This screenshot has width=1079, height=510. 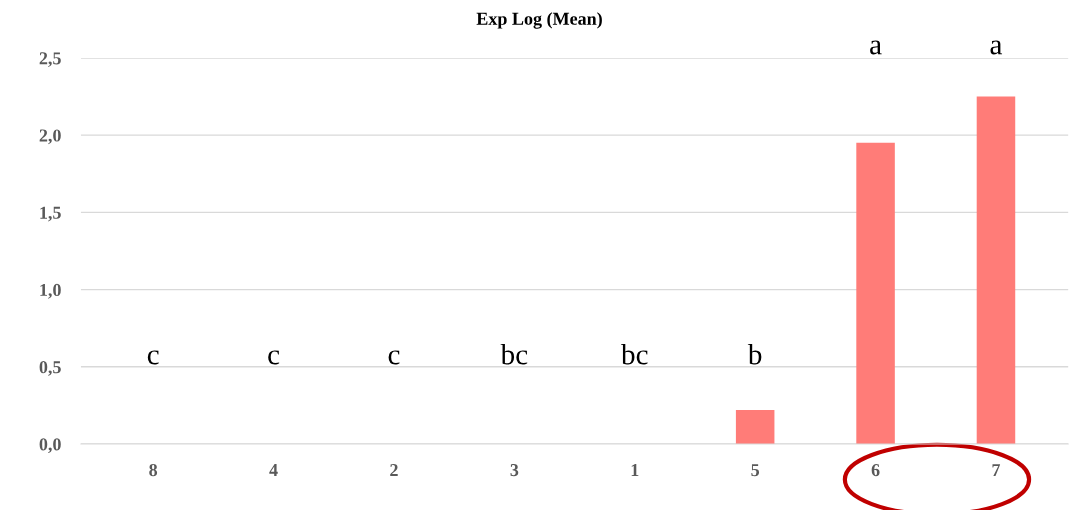 I want to click on y-tick-label: 2,5, so click(x=50, y=59).